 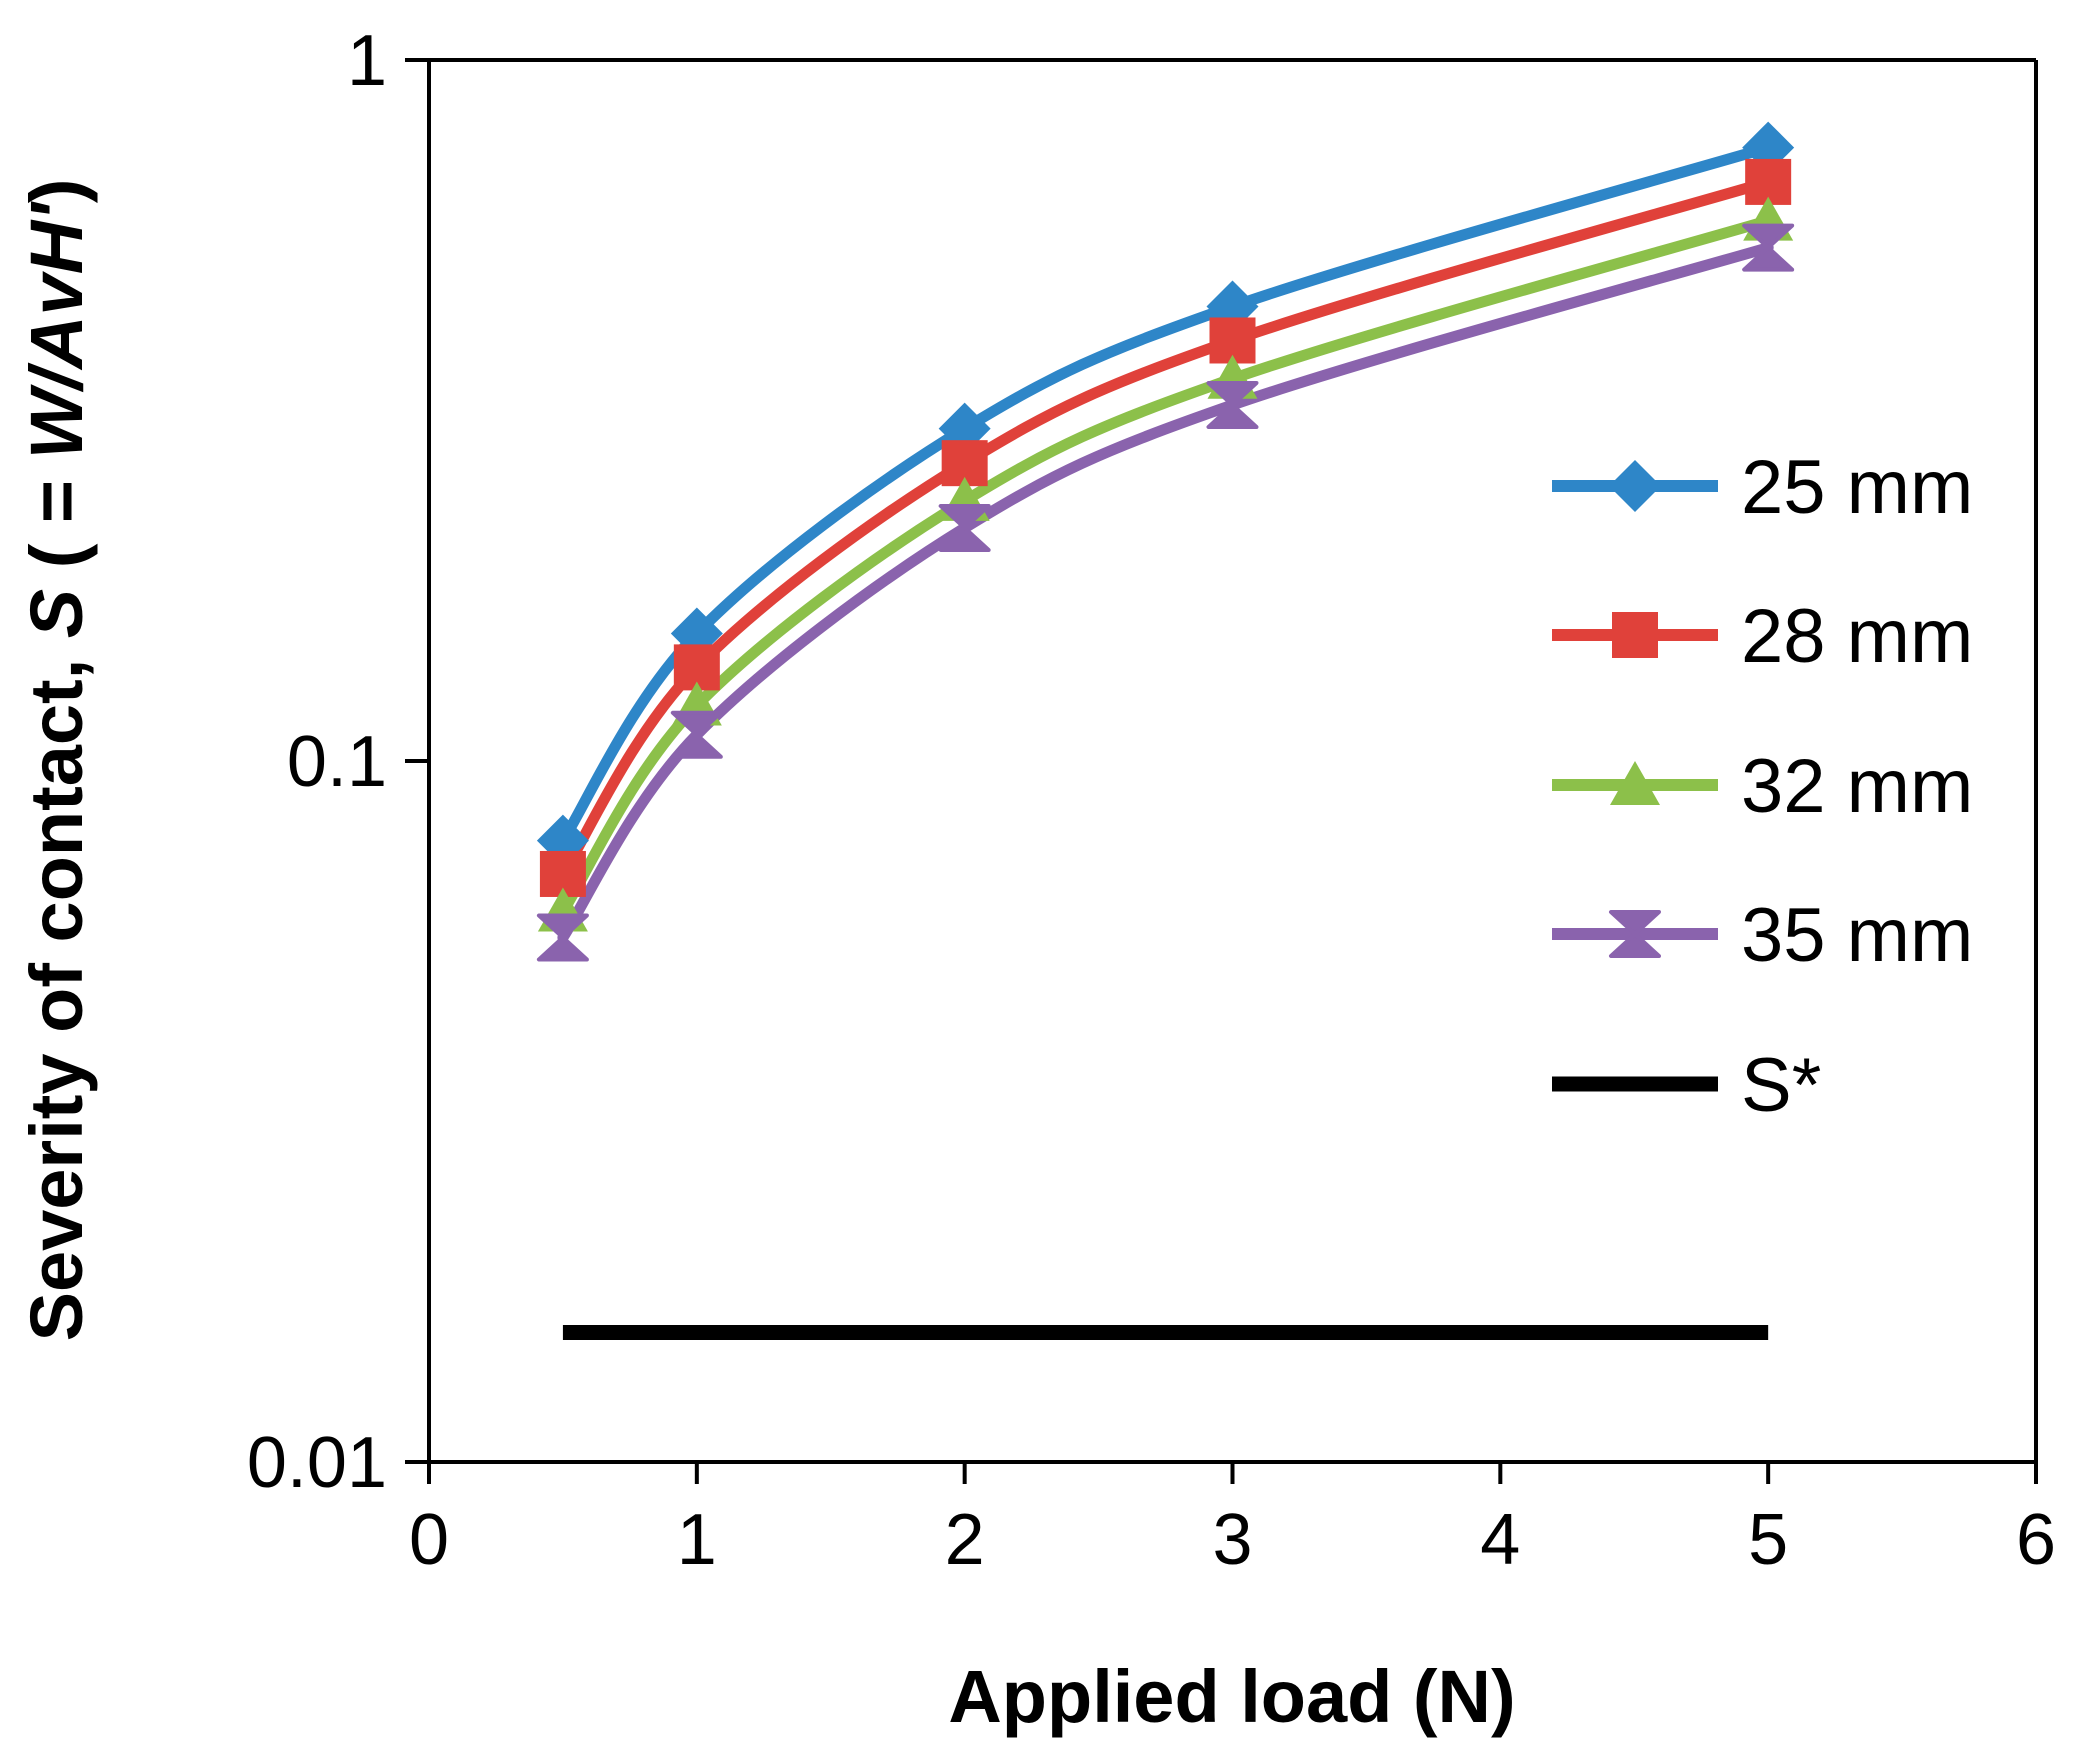 I want to click on x-axis-title: Applied load (N), so click(x=1231, y=1696).